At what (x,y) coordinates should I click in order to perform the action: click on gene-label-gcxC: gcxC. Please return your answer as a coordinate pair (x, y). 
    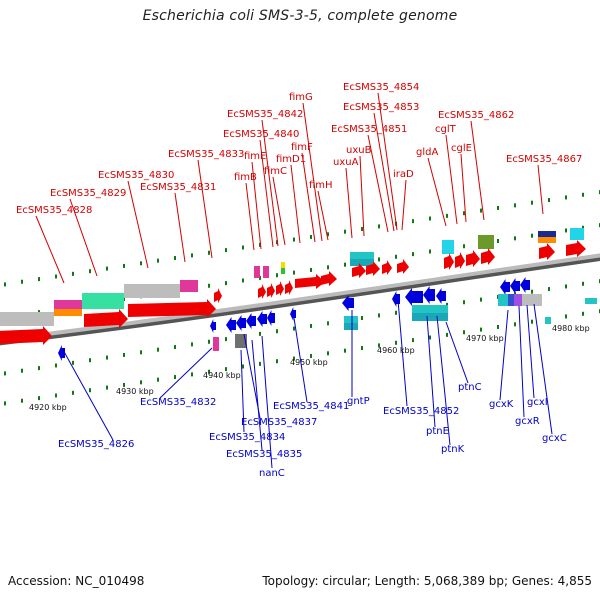
    Looking at the image, I should click on (554, 438).